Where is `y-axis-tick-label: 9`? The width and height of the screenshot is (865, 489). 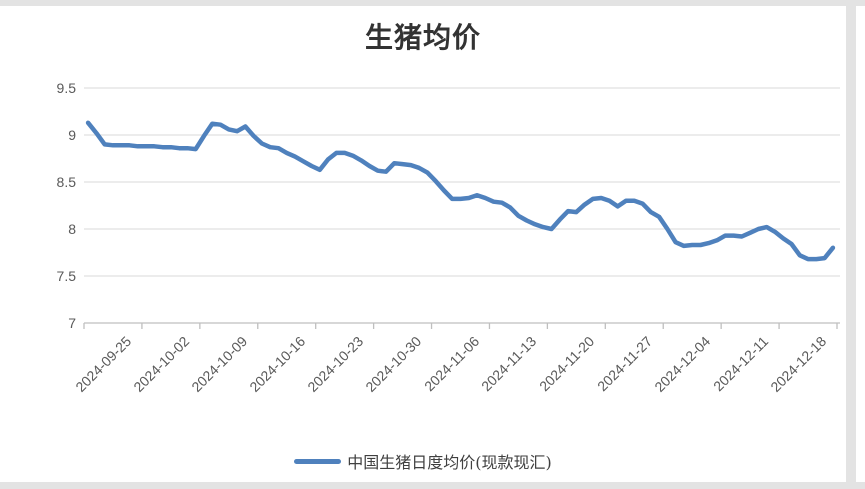 y-axis-tick-label: 9 is located at coordinates (72, 135).